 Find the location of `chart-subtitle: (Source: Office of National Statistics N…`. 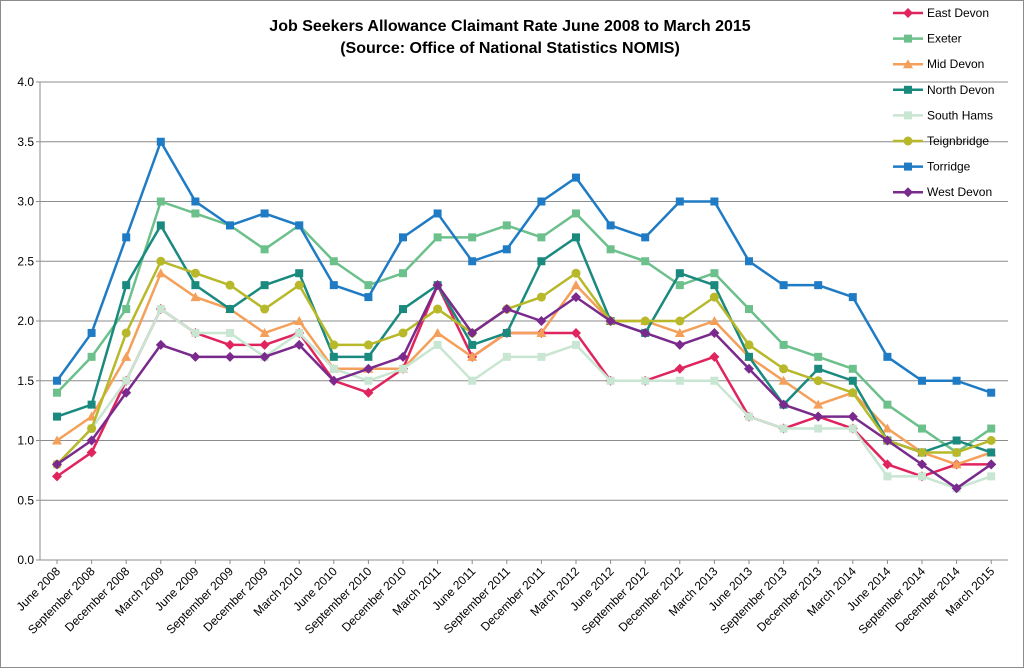

chart-subtitle: (Source: Office of National Statistics N… is located at coordinates (510, 48).